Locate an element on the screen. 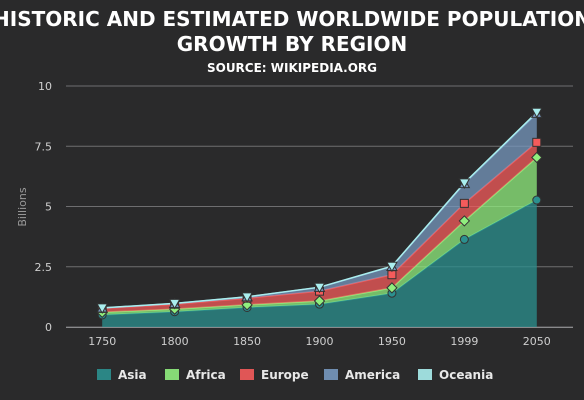  legend-swatch-oceania is located at coordinates (425, 374).